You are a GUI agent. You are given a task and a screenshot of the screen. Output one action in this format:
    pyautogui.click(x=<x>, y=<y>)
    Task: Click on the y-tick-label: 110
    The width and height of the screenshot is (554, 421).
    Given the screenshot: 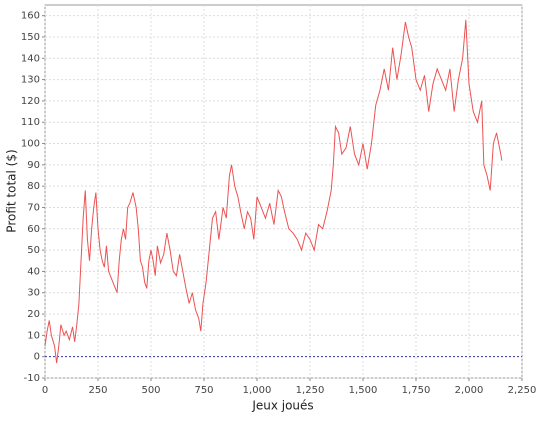 What is the action you would take?
    pyautogui.click(x=30, y=122)
    